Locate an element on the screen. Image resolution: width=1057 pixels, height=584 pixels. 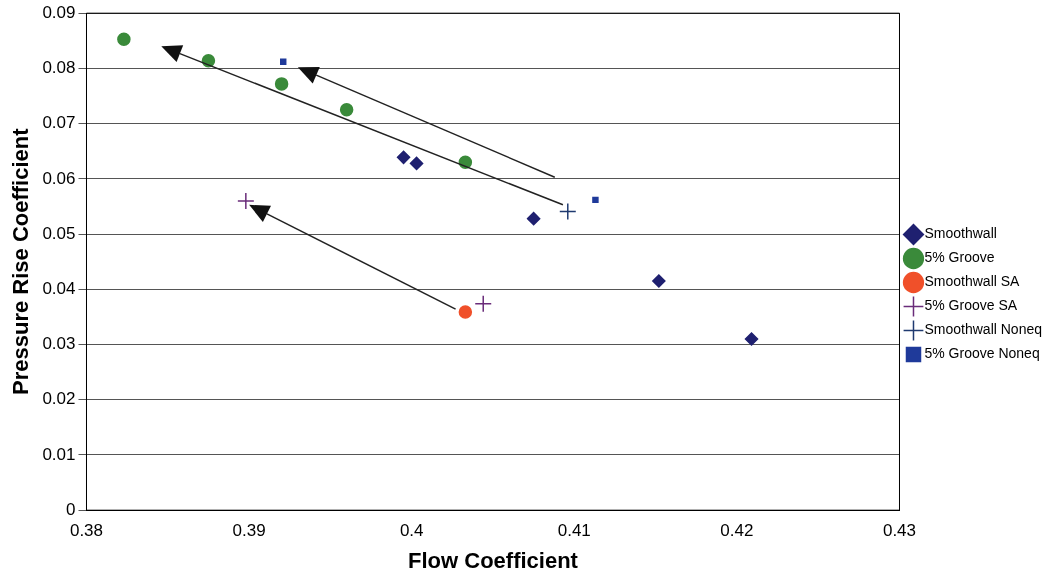
x-tick-label: 0.4 is located at coordinates (411, 531).